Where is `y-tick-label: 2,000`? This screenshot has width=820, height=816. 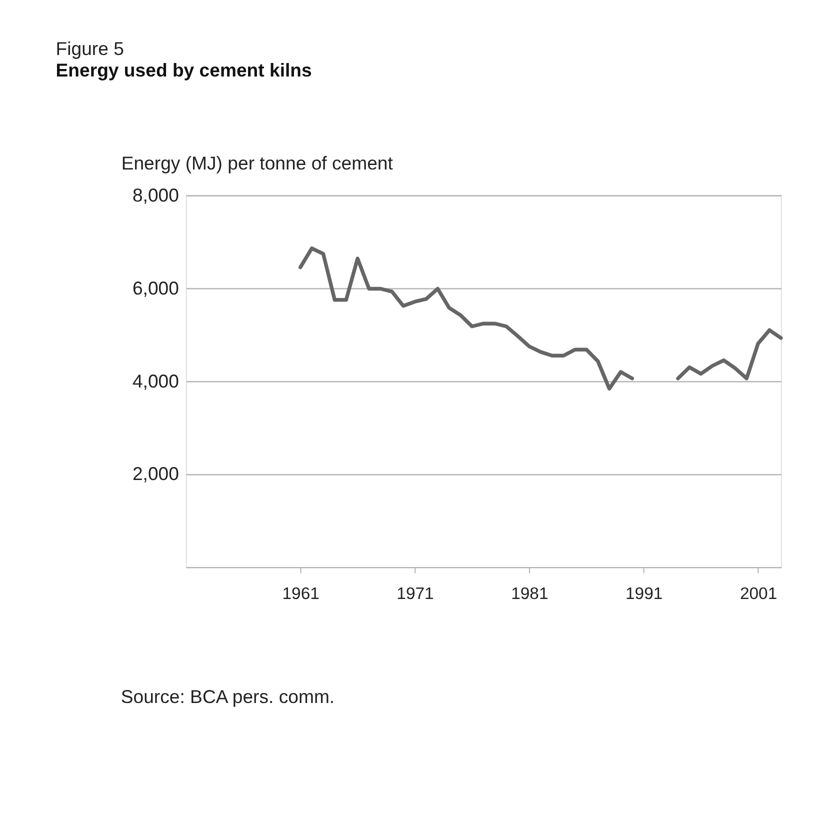
y-tick-label: 2,000 is located at coordinates (155, 473).